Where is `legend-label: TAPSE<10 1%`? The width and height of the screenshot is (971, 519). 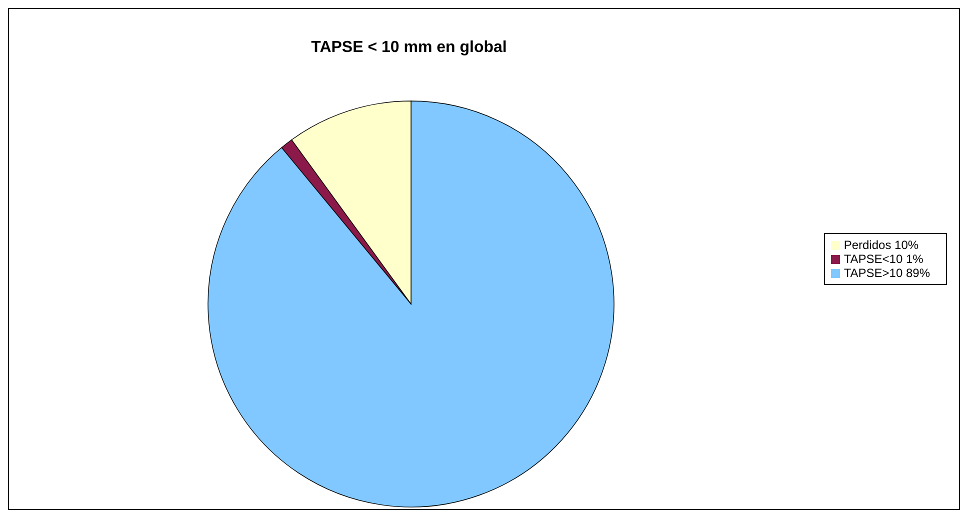 legend-label: TAPSE<10 1% is located at coordinates (884, 259).